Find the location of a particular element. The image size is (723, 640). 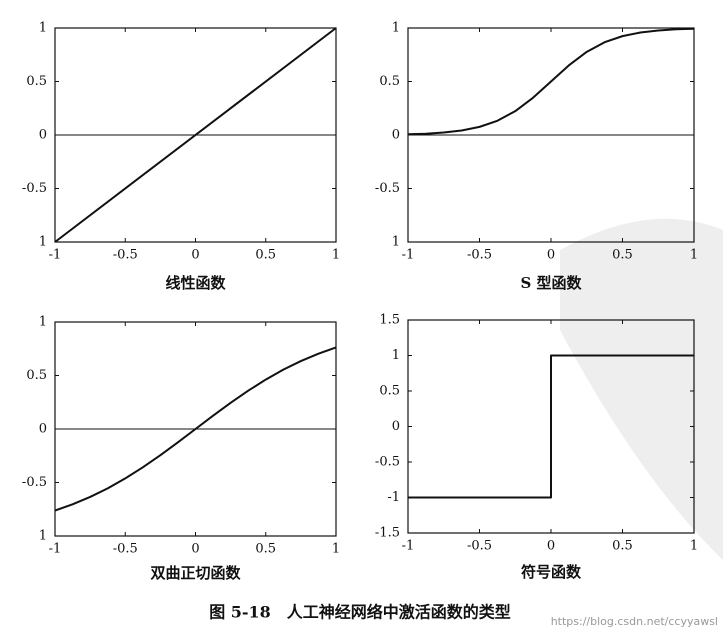

y-tick-label: 1.5 is located at coordinates (389, 320).